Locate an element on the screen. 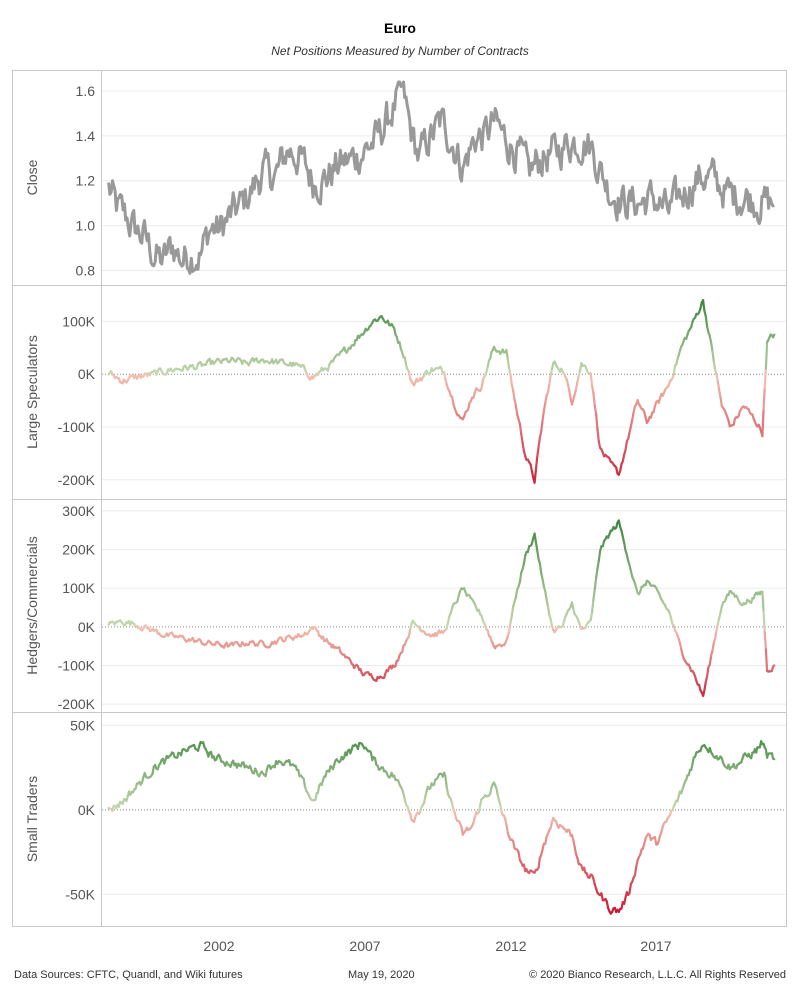 This screenshot has height=1000, width=800. y-tick-label: 0.8 is located at coordinates (86, 271).